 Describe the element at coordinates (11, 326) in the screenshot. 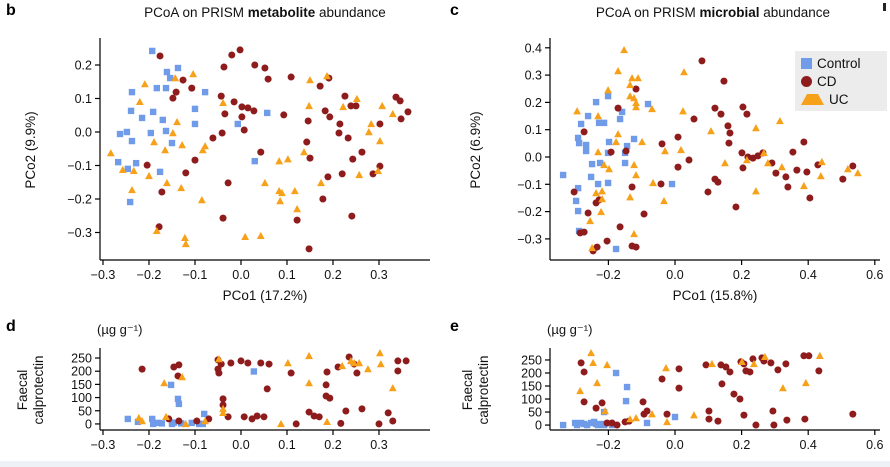

I see `panel-label-d: d` at that location.